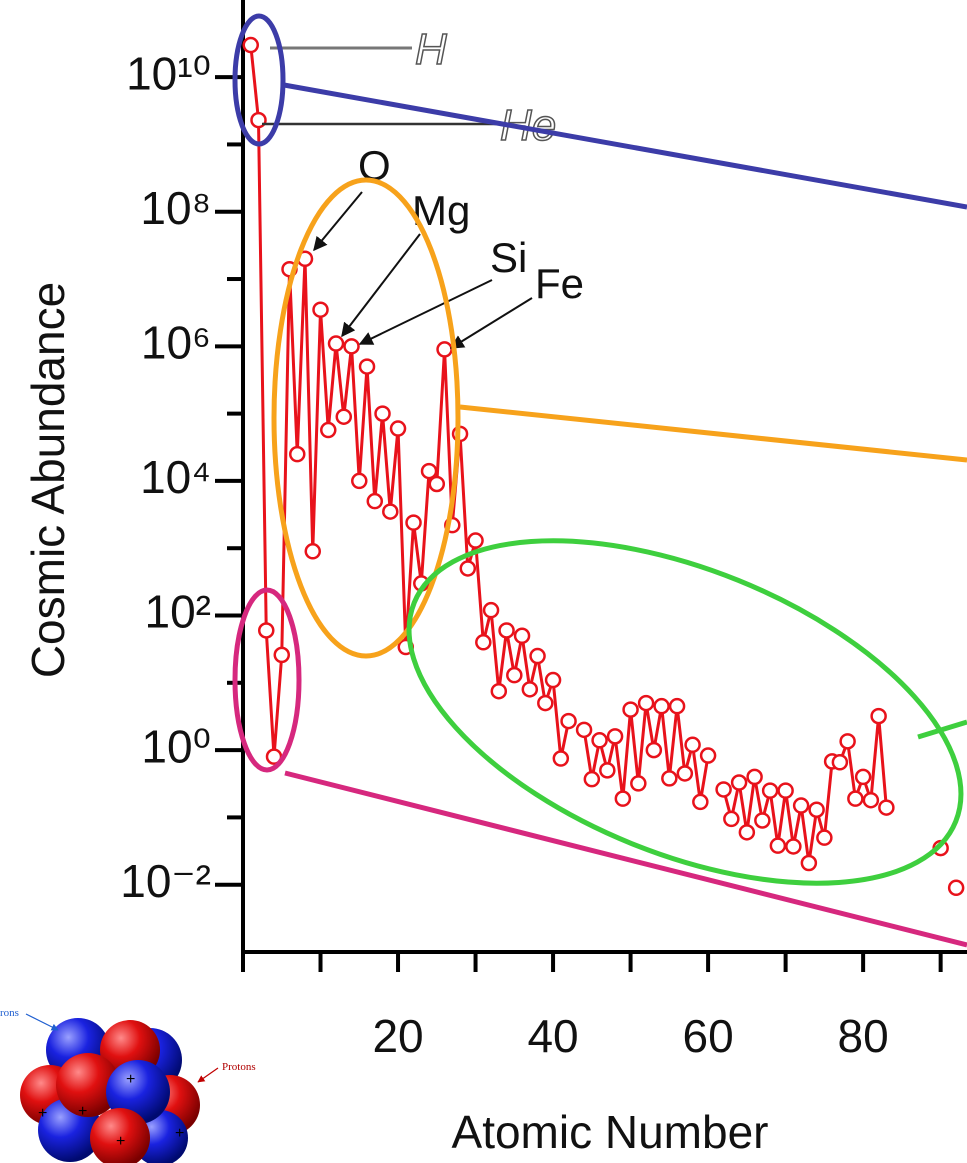  What do you see at coordinates (176, 746) in the screenshot?
I see `y-tick-label: 10⁰` at bounding box center [176, 746].